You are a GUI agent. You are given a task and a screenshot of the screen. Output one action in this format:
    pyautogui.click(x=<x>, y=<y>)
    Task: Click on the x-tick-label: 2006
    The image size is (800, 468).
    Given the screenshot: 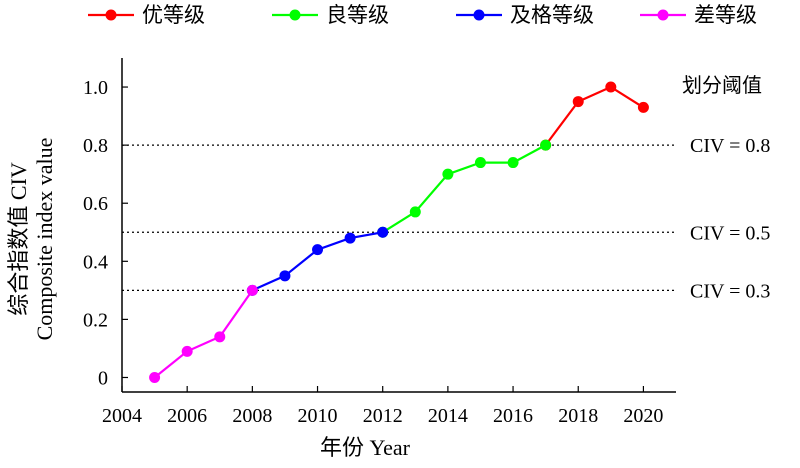 What is the action you would take?
    pyautogui.click(x=187, y=416)
    